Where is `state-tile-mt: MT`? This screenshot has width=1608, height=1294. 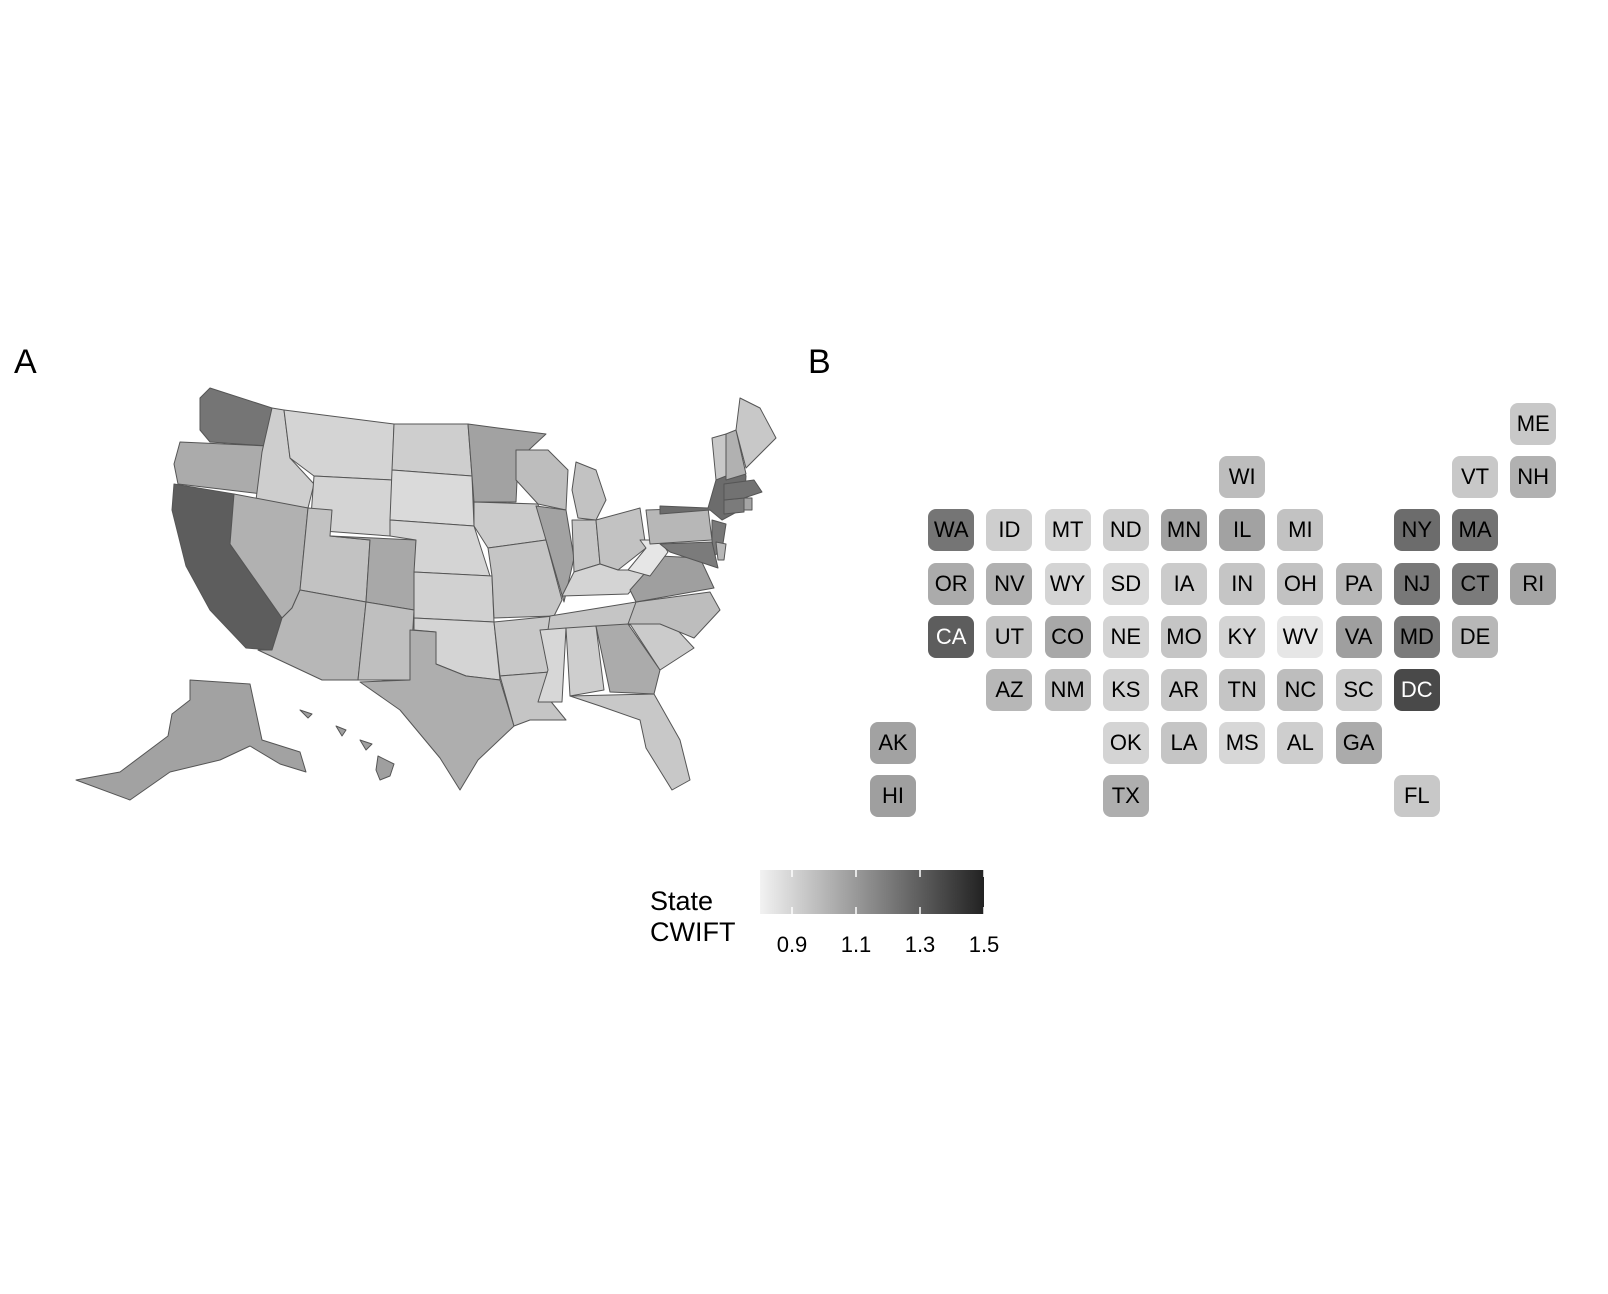 state-tile-mt: MT is located at coordinates (1067, 530).